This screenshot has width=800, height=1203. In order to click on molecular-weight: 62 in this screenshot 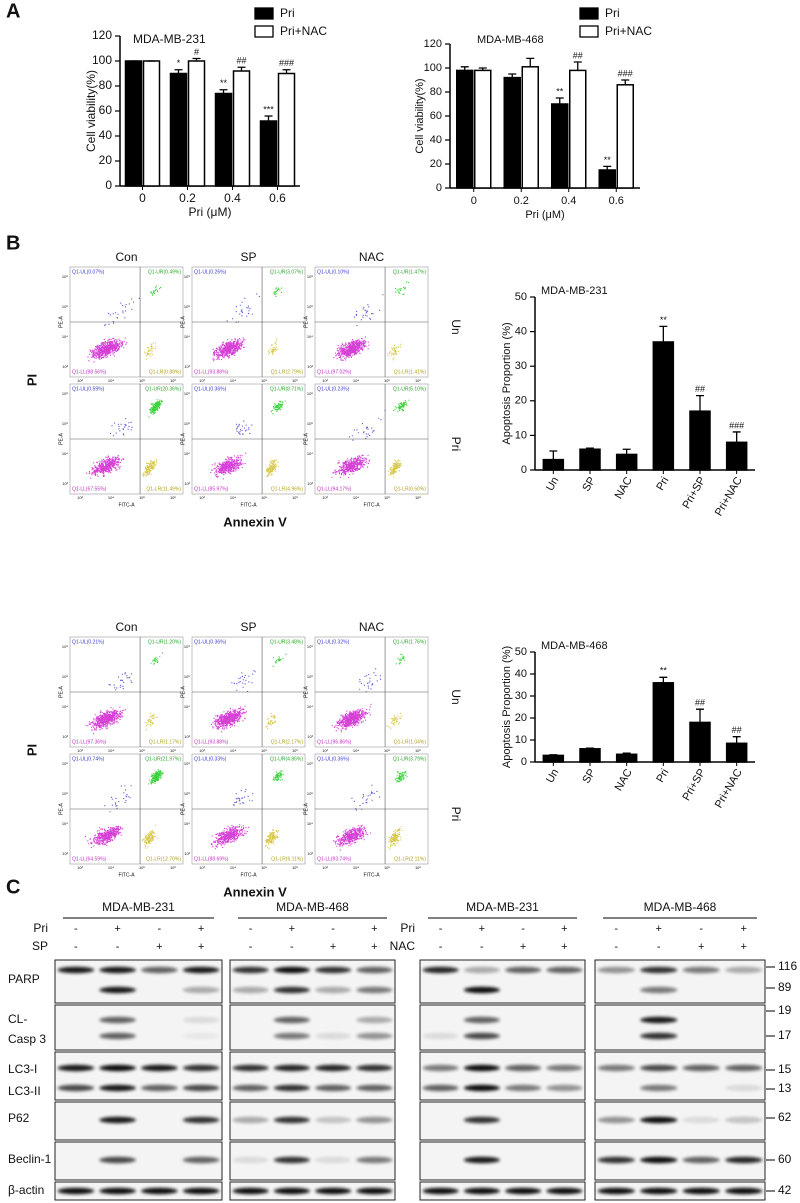, I will do `click(785, 1117)`.